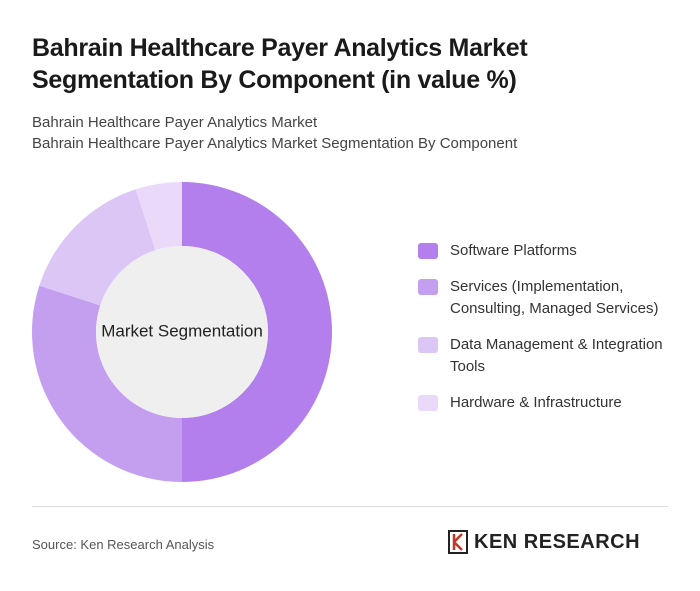 This screenshot has height=591, width=700. I want to click on legend-item: Hardware & Infrastructure, so click(548, 403).